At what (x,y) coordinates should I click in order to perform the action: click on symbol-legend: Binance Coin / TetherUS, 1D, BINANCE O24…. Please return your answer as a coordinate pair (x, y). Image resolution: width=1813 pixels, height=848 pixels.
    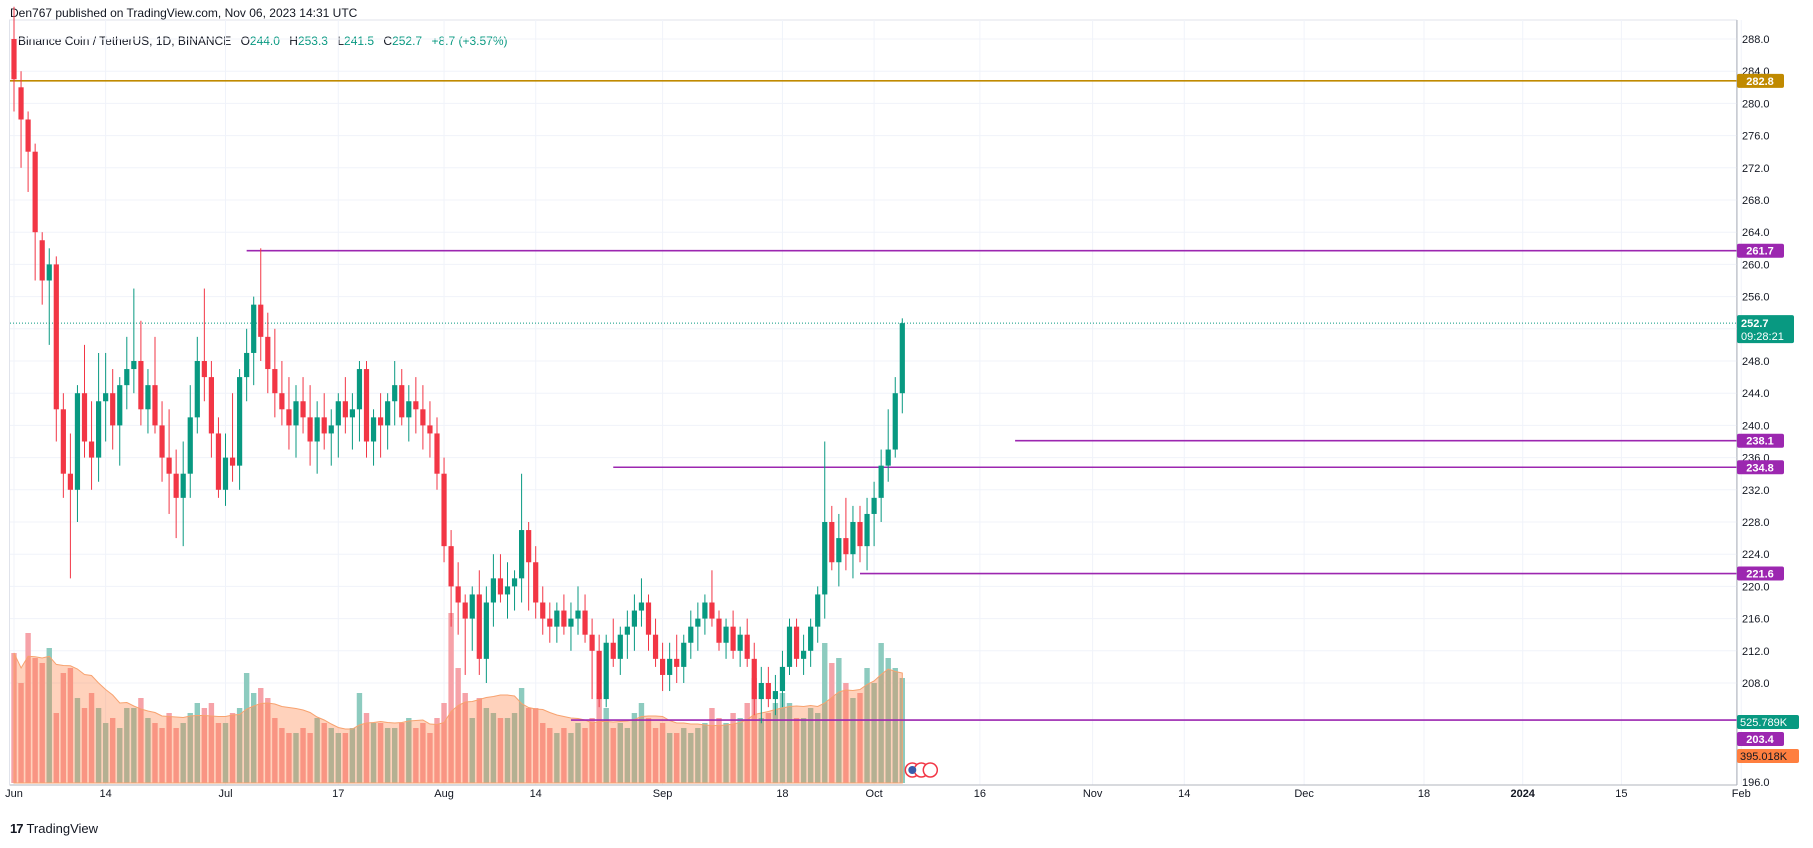
    Looking at the image, I should click on (263, 41).